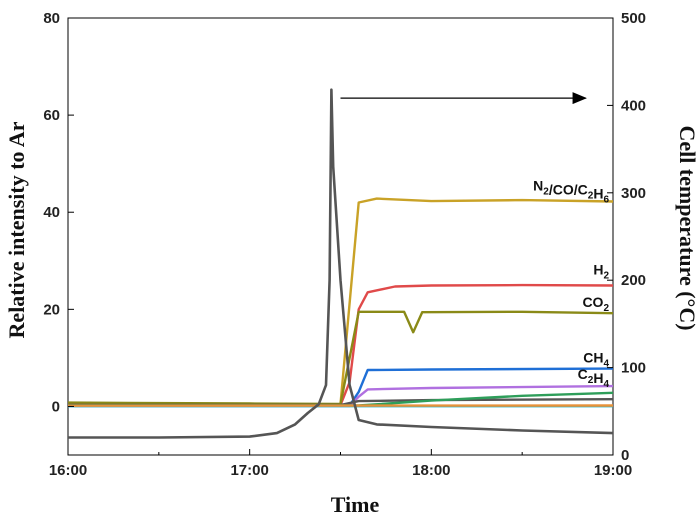  Describe the element at coordinates (595, 304) in the screenshot. I see `series-label-2: CO2` at that location.